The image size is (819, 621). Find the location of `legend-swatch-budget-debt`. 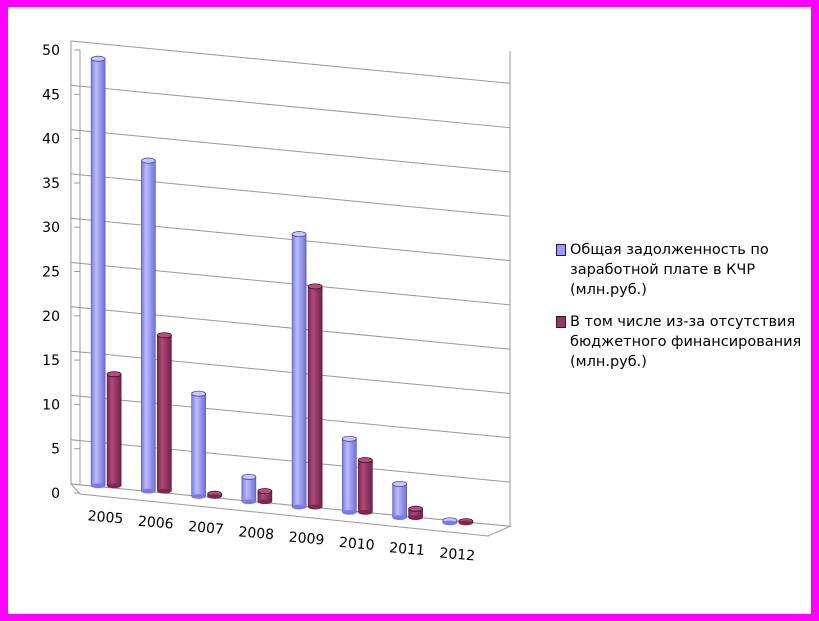

legend-swatch-budget-debt is located at coordinates (561, 322).